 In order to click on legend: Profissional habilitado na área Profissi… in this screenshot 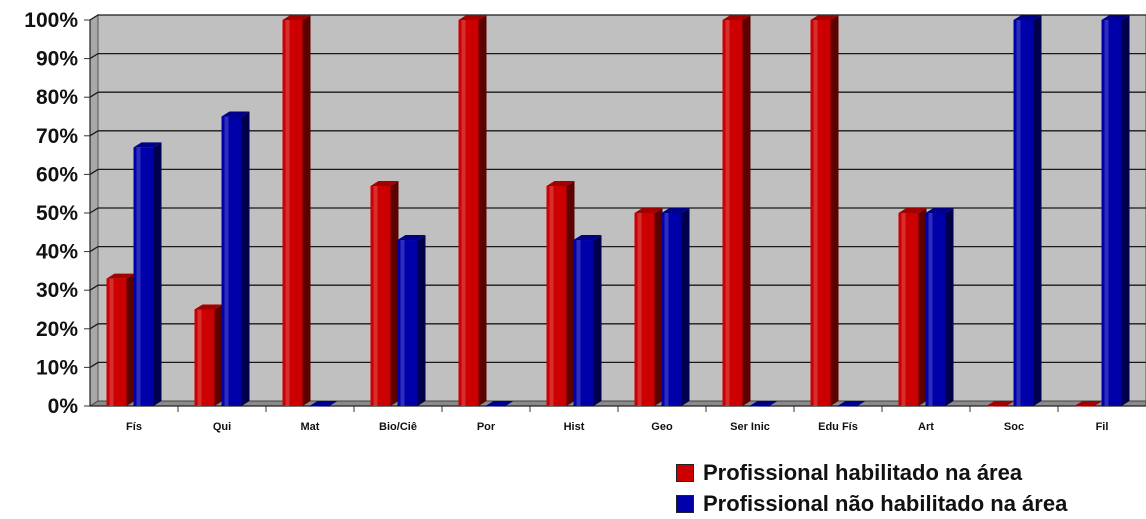, I will do `click(871, 488)`.